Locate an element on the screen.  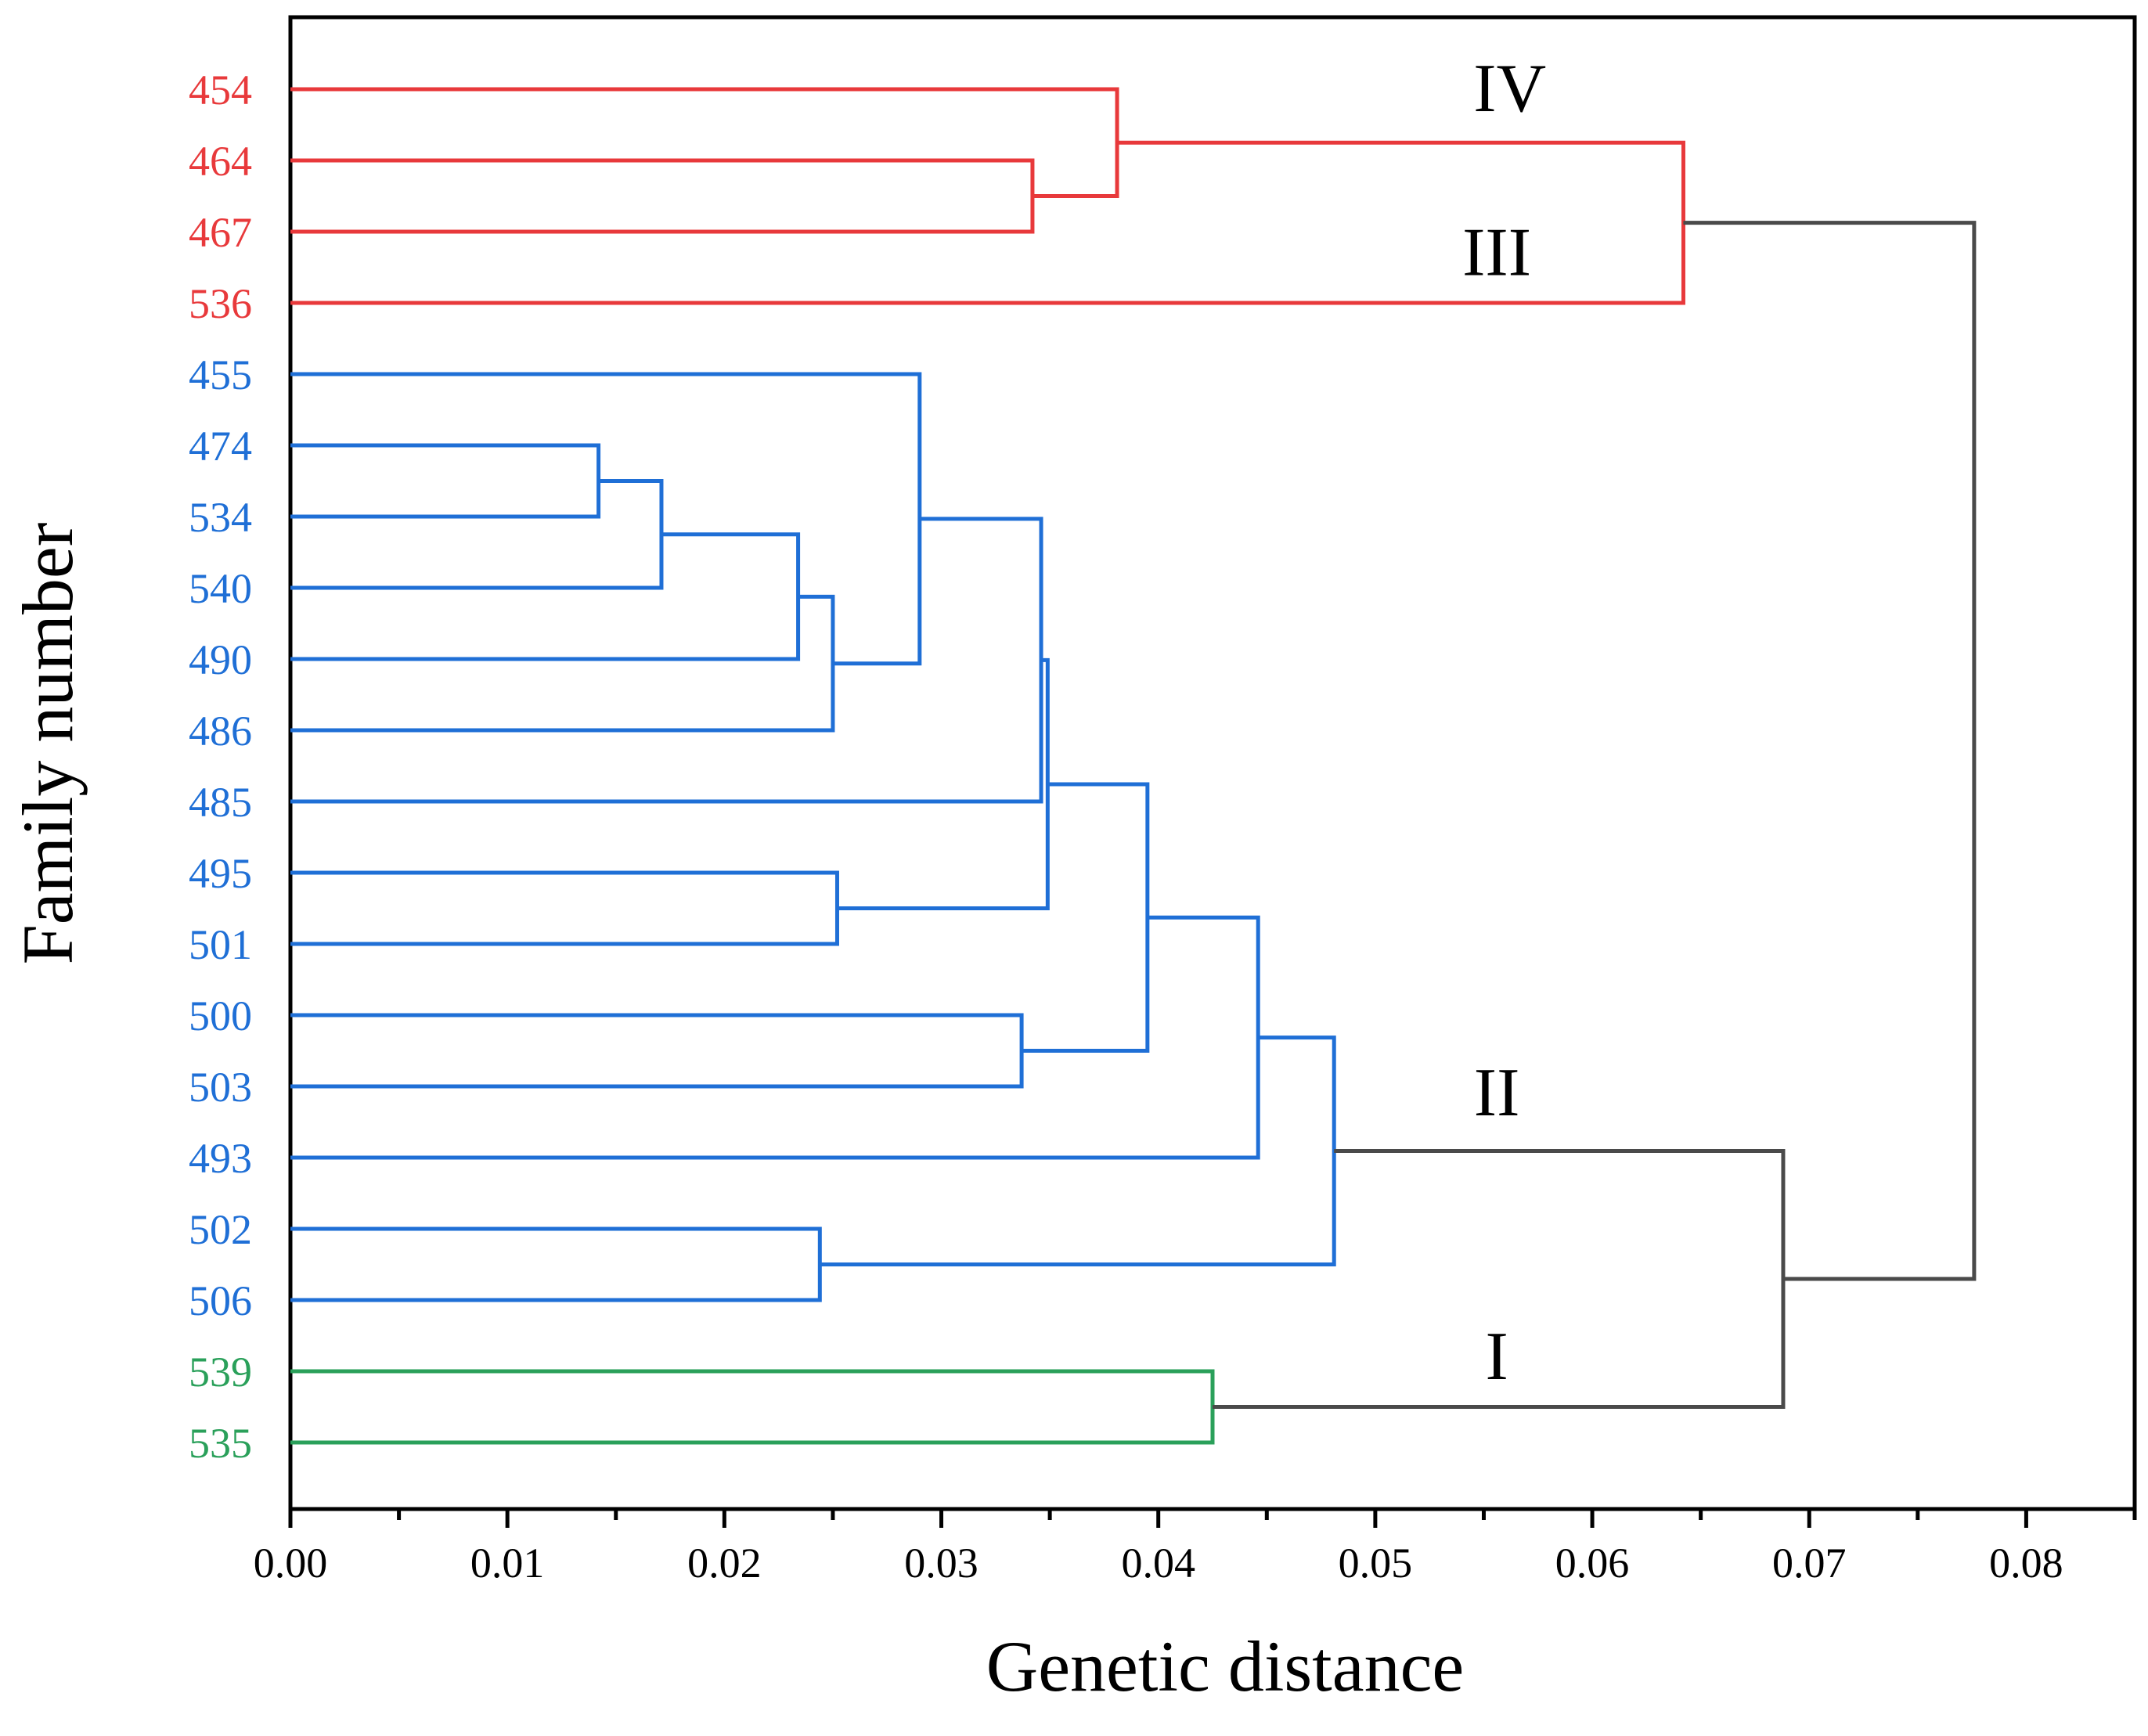
branch-m14 is located at coordinates (775, 1037).